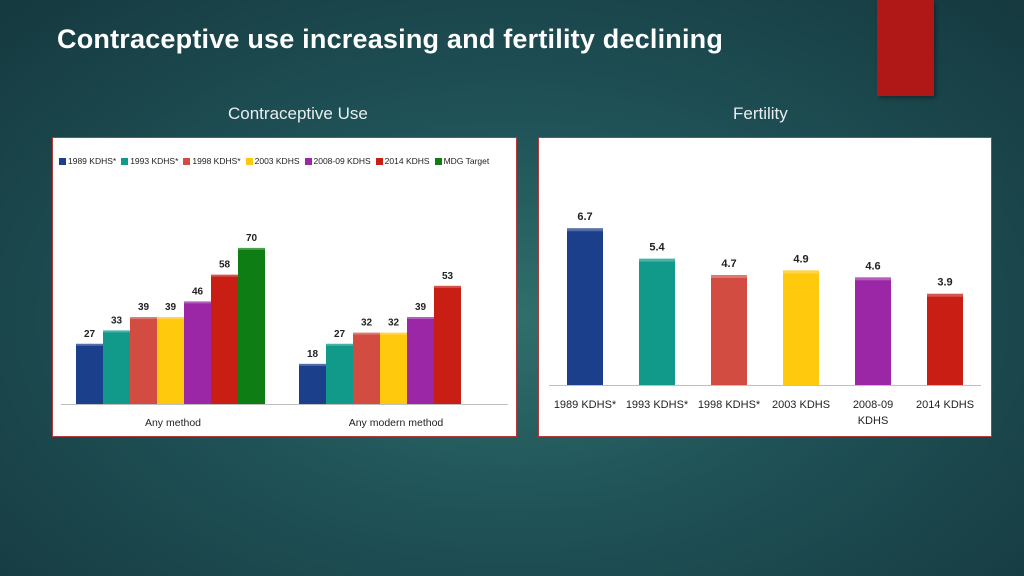 Image resolution: width=1024 pixels, height=576 pixels. What do you see at coordinates (277, 161) in the screenshot?
I see `legend-label: 2003 KDHS` at bounding box center [277, 161].